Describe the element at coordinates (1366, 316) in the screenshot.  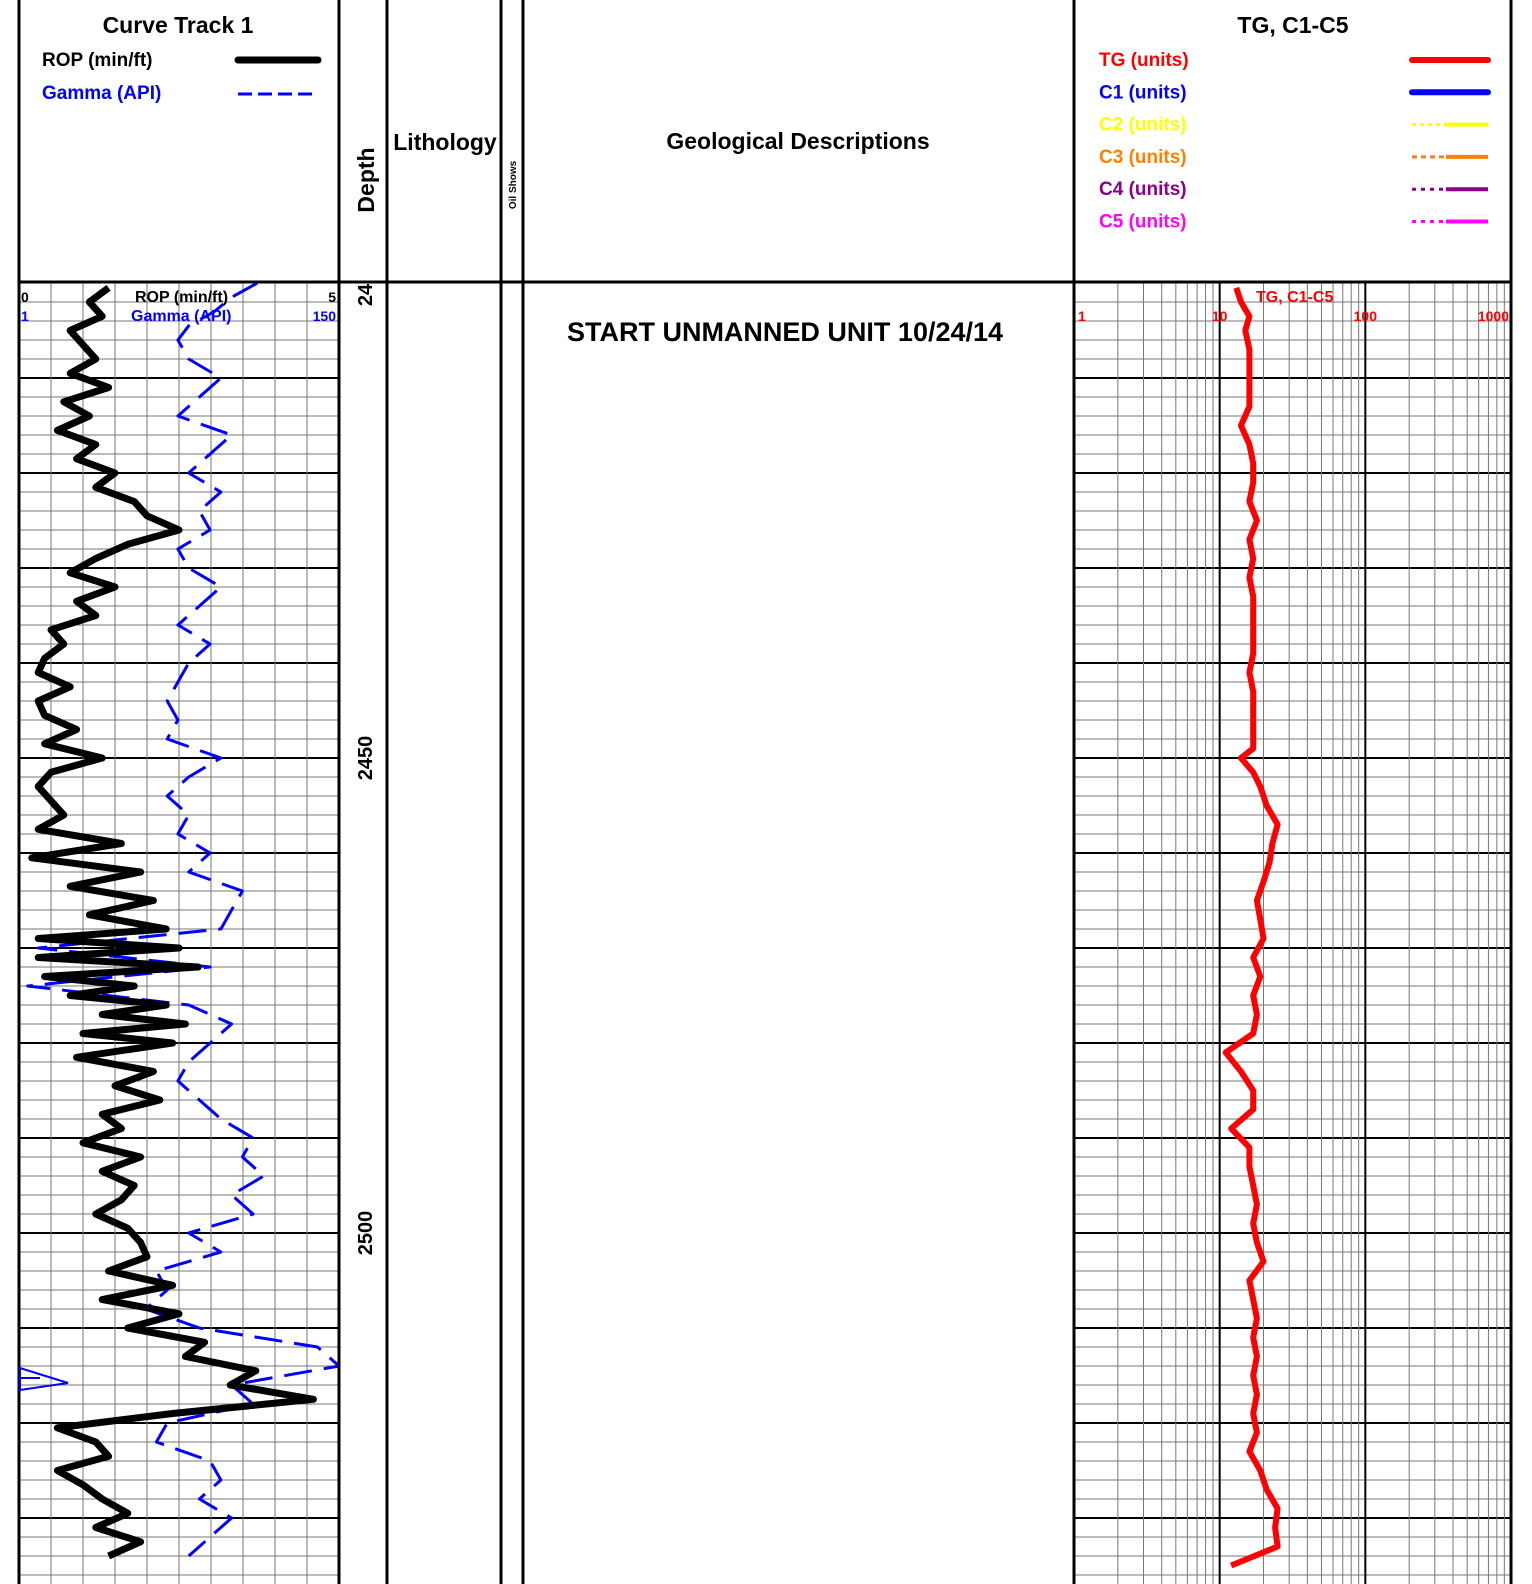
I see `gas-scale-tick: 100` at that location.